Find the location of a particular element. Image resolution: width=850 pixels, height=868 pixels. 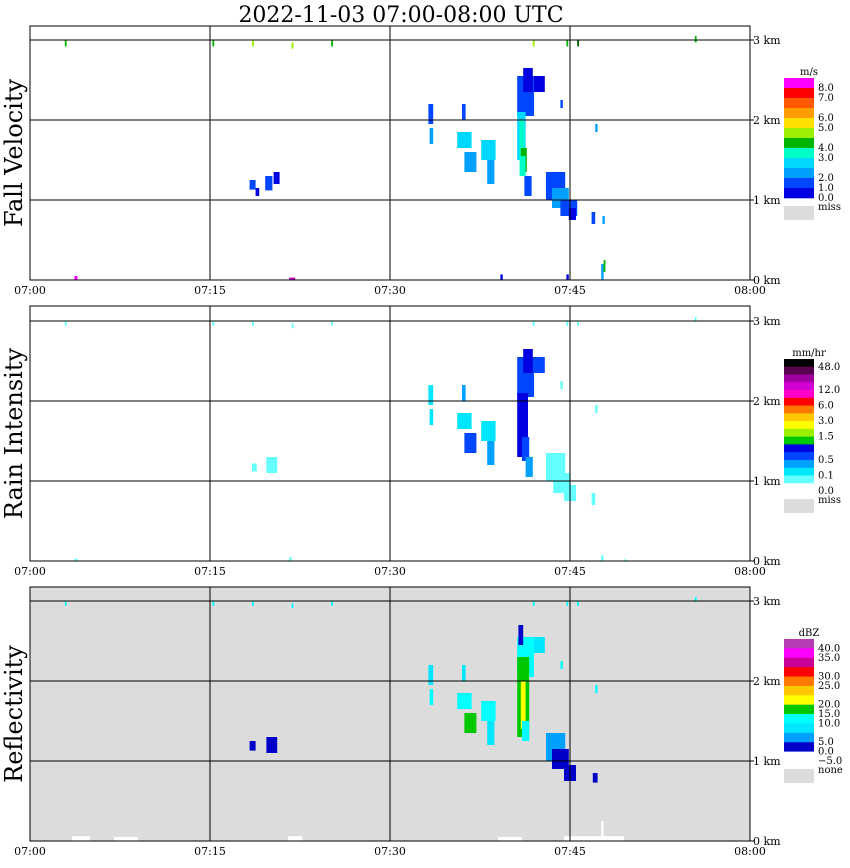

legend-label: 48.0 is located at coordinates (829, 367).